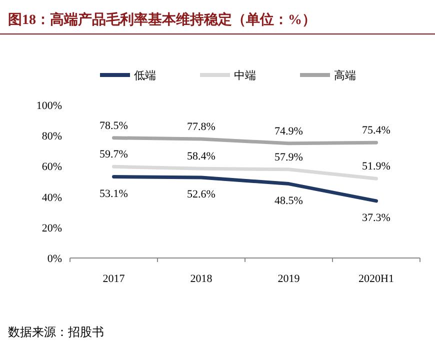 This screenshot has width=435, height=343. Describe the element at coordinates (56, 332) in the screenshot. I see `source-note: 数据来源：招股书` at that location.